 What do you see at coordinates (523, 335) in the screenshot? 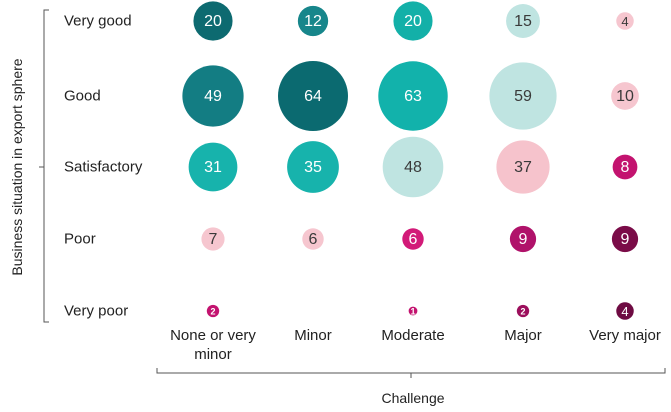
I see `column-label: Major` at bounding box center [523, 335].